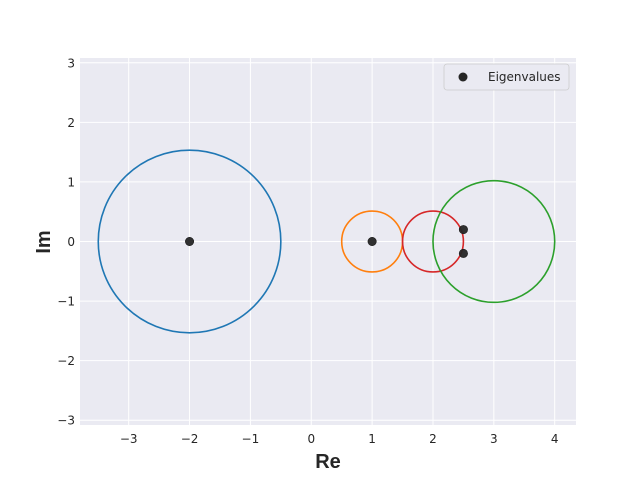  I want to click on x-tick-label: 1, so click(372, 439).